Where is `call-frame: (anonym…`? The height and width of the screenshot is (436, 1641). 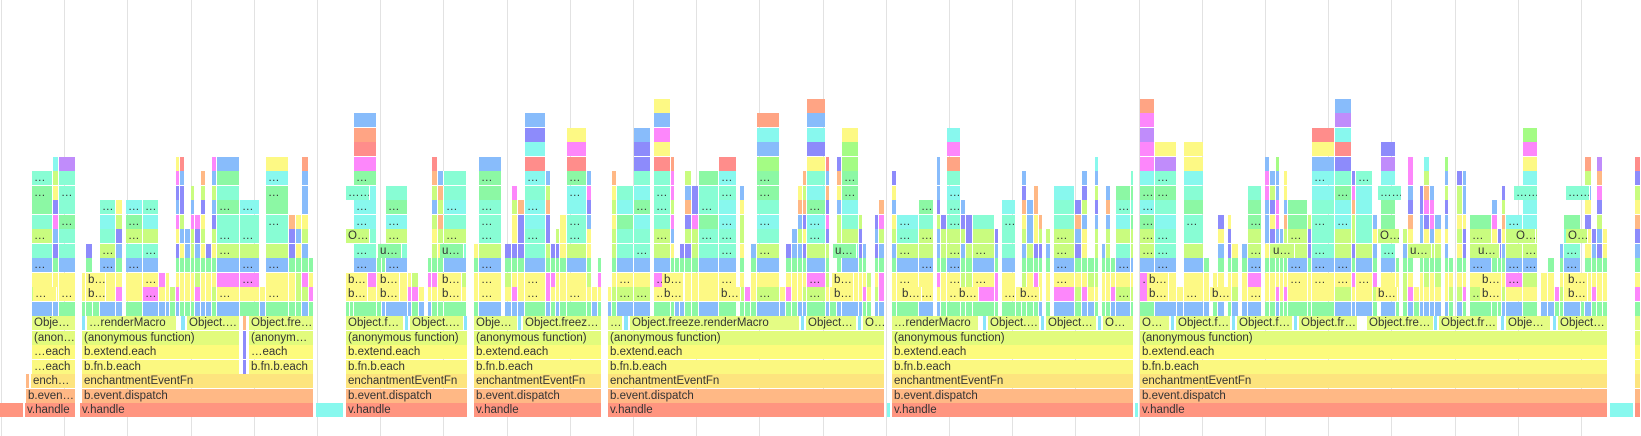 call-frame: (anonym… is located at coordinates (281, 337).